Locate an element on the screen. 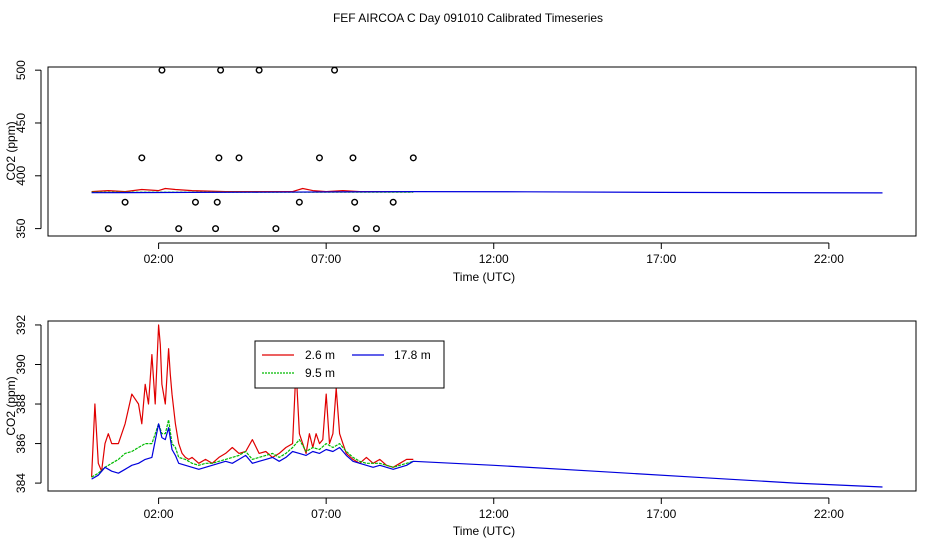 The width and height of the screenshot is (936, 540). top-series-2-6-m is located at coordinates (252, 190).